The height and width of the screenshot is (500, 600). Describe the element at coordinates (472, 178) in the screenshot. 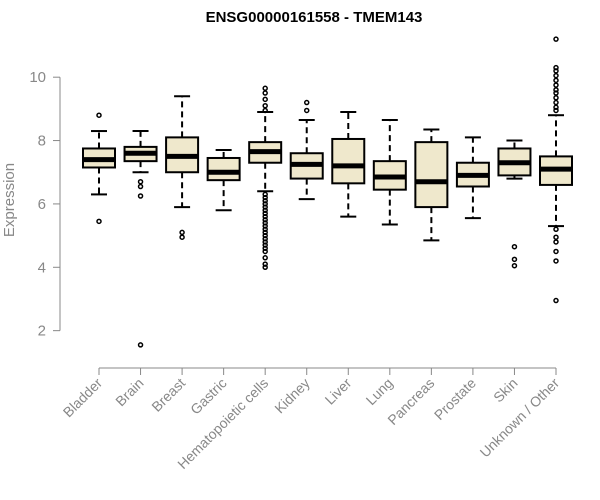

I see `box-prostate` at that location.